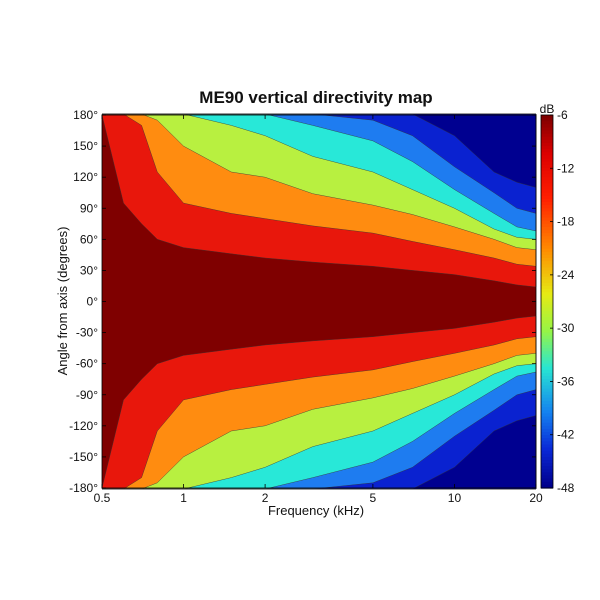 Image resolution: width=600 pixels, height=600 pixels. Describe the element at coordinates (562, 115) in the screenshot. I see `colorbar-tick-label: -6` at that location.